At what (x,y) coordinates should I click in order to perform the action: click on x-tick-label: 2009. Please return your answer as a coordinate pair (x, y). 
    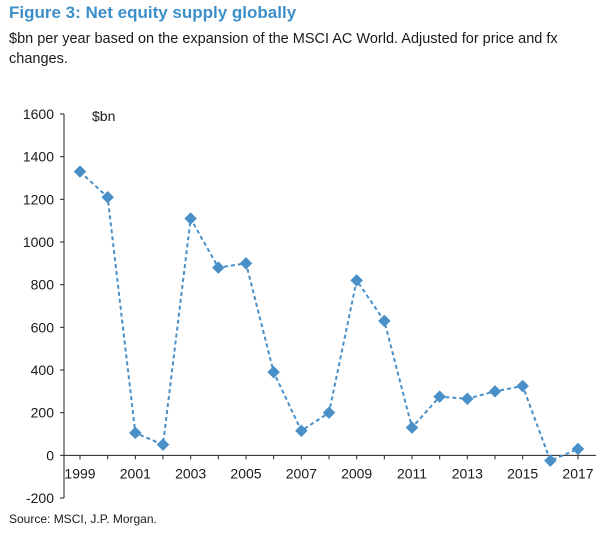
    Looking at the image, I should click on (356, 473).